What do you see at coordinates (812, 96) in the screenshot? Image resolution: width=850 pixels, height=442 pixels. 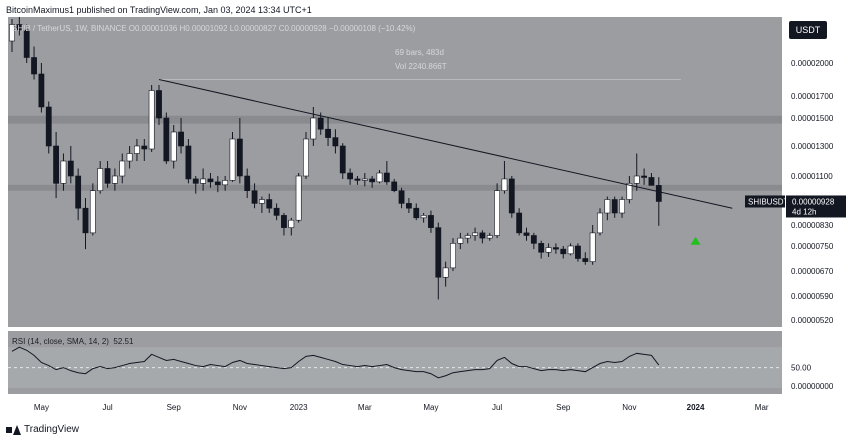 I see `y-tick-label: 0.00001700` at bounding box center [812, 96].